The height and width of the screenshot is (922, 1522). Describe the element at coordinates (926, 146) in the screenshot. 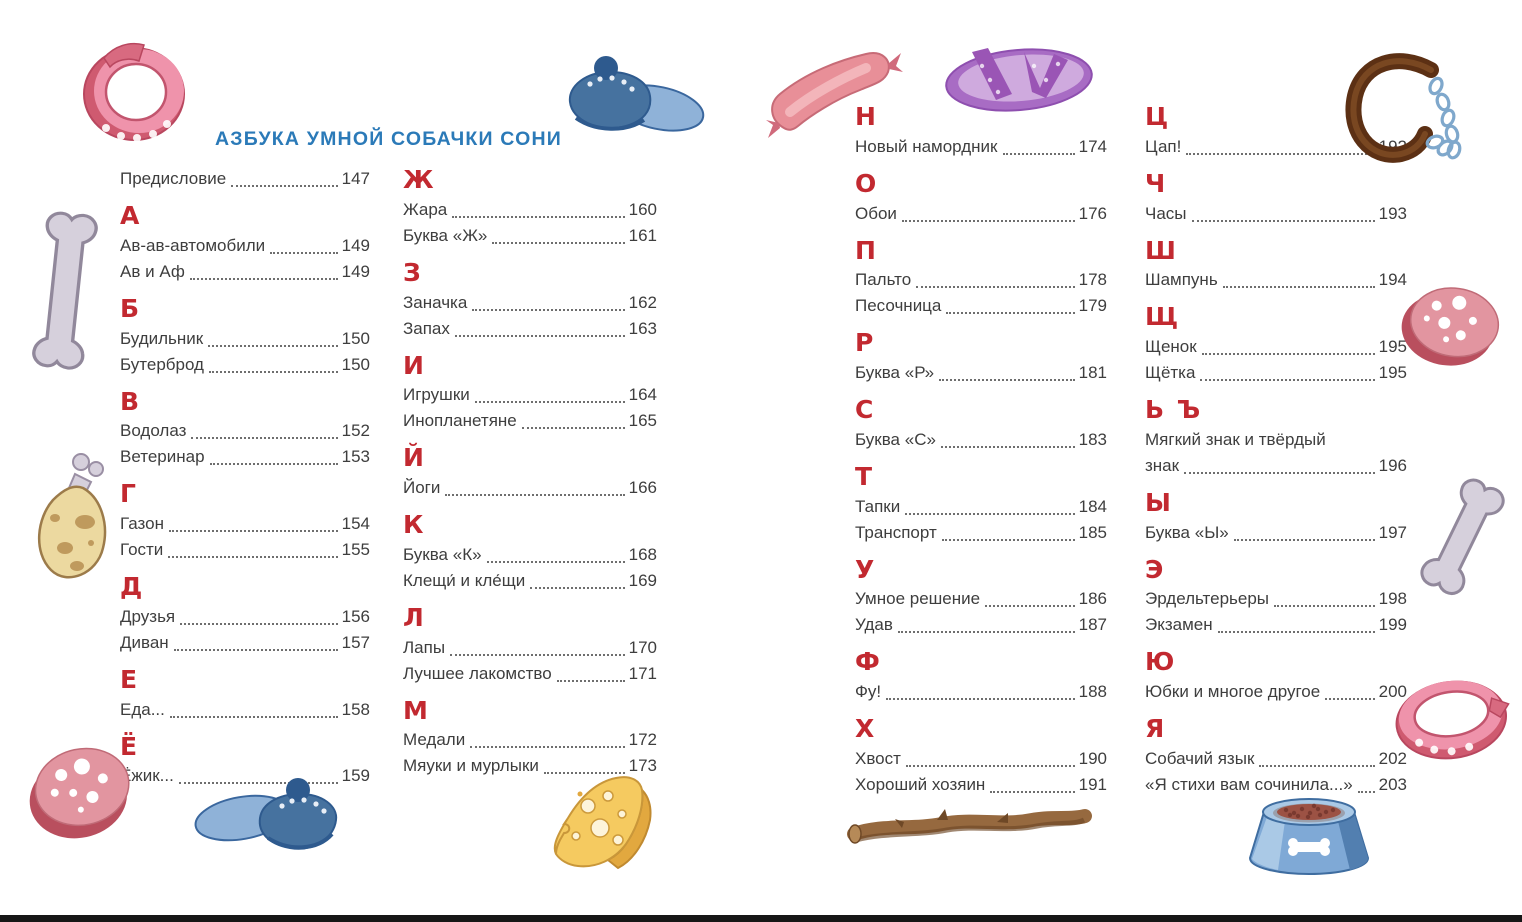

I see `entry-title: Новый намордник` at that location.